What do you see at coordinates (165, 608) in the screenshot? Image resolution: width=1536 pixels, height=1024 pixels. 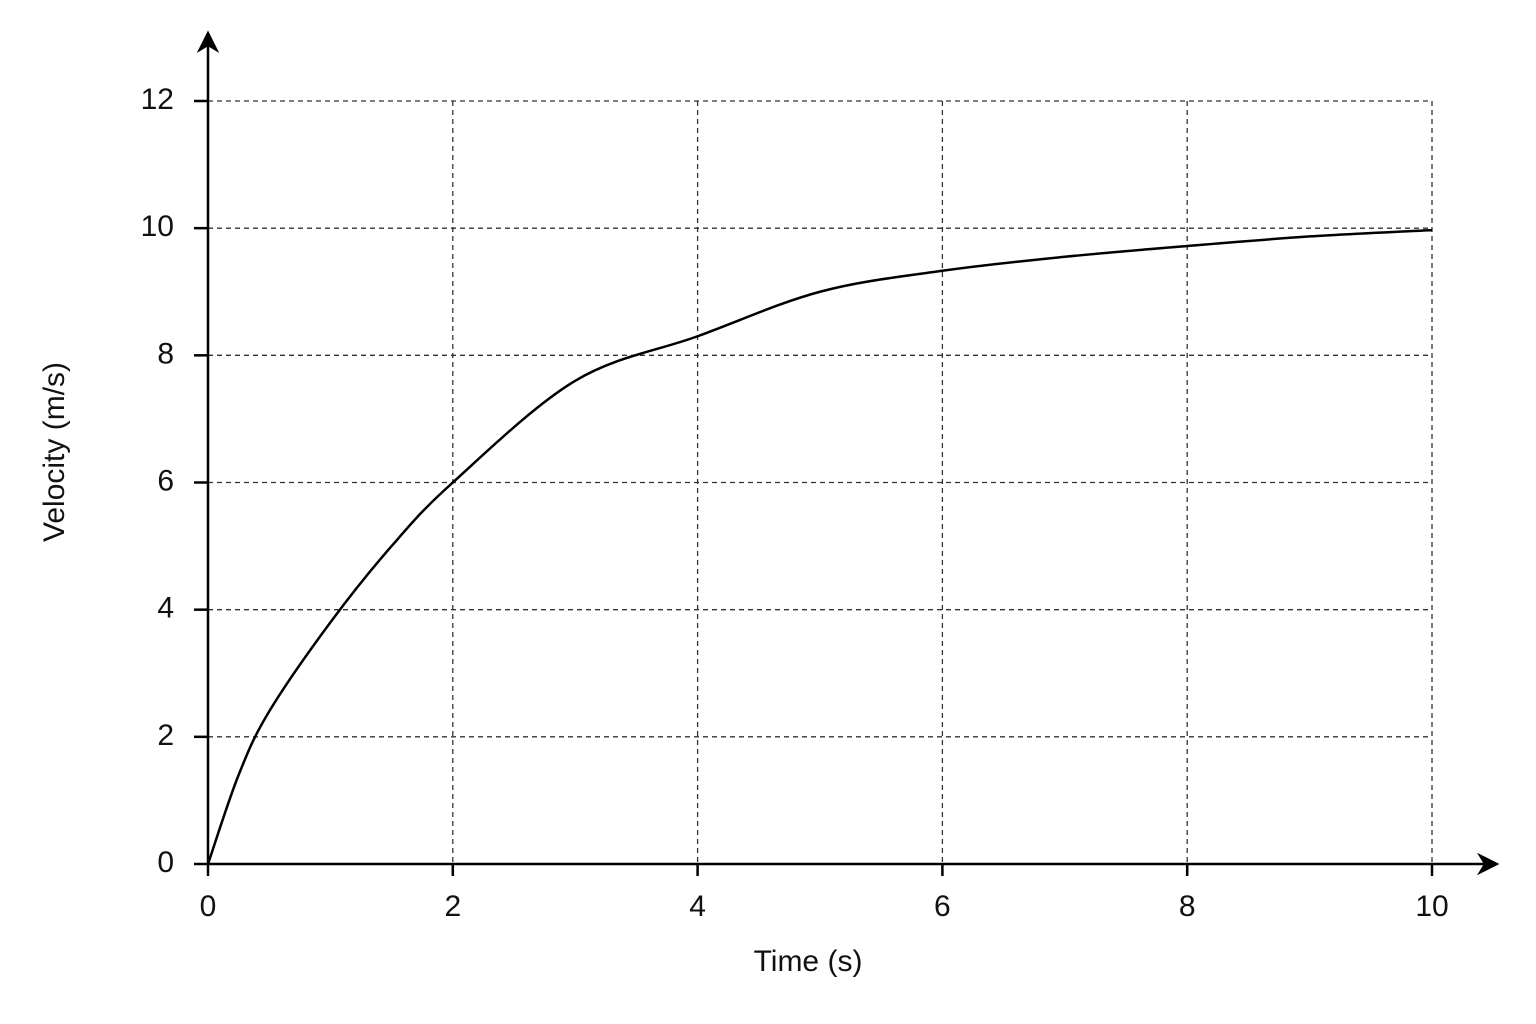 I see `y-tick-label: 4` at bounding box center [165, 608].